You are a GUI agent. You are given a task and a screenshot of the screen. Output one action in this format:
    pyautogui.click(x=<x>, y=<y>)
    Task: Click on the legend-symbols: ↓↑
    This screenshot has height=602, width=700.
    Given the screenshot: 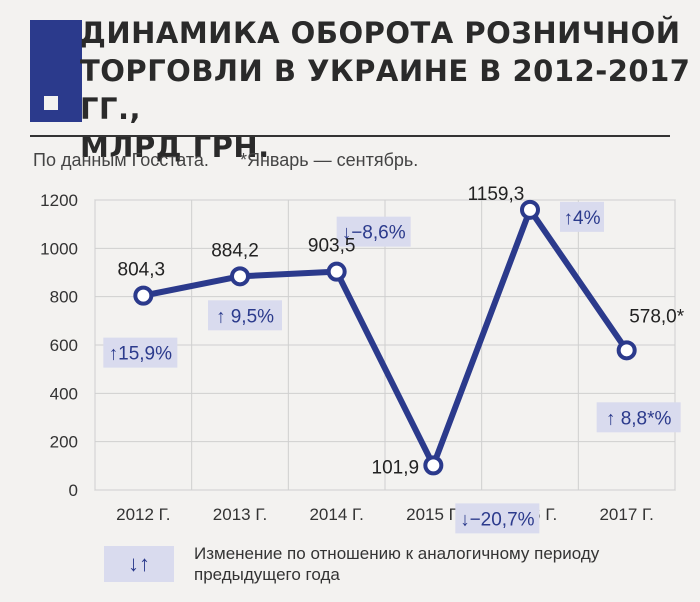 What is the action you would take?
    pyautogui.click(x=139, y=563)
    